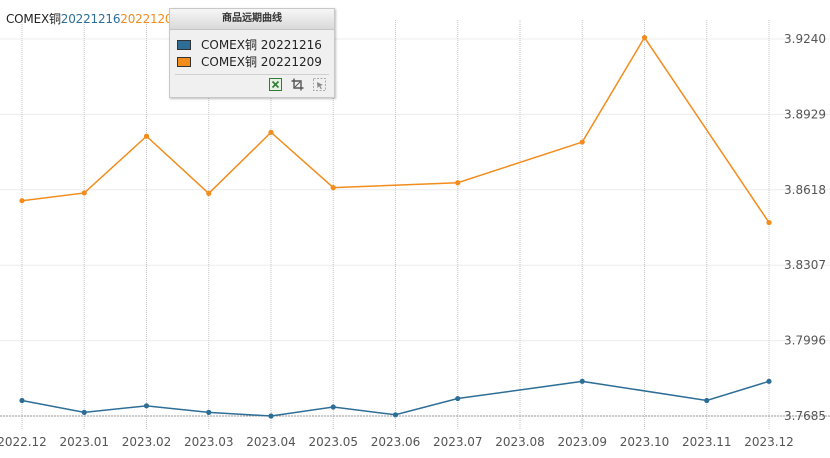 This screenshot has width=830, height=458. Describe the element at coordinates (252, 83) in the screenshot. I see `legend-toolbar` at that location.